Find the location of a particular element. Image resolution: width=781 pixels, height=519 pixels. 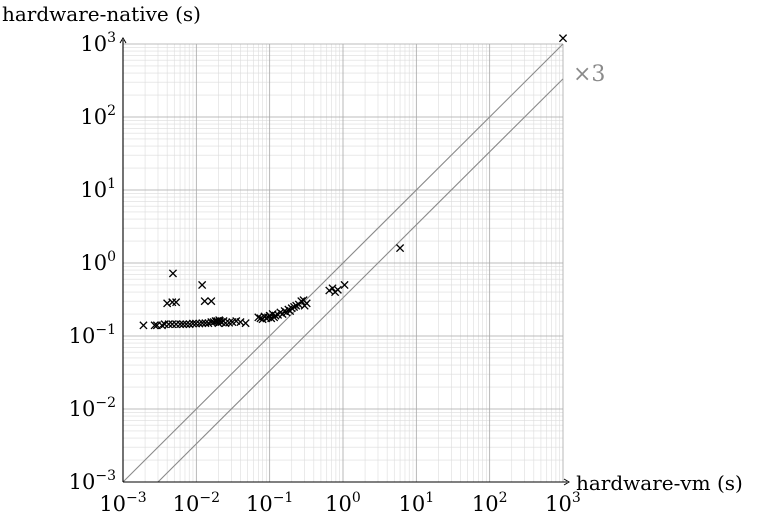

x-tick-label: 10³ is located at coordinates (563, 503).